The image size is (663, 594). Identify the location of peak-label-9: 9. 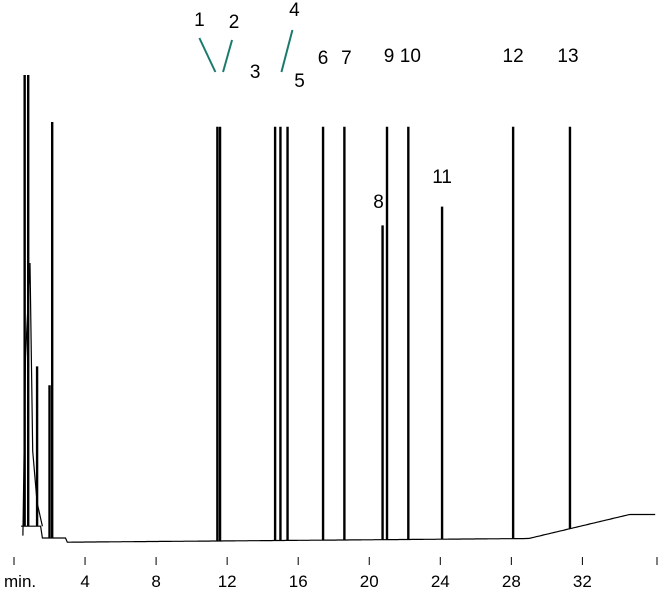
(389, 56).